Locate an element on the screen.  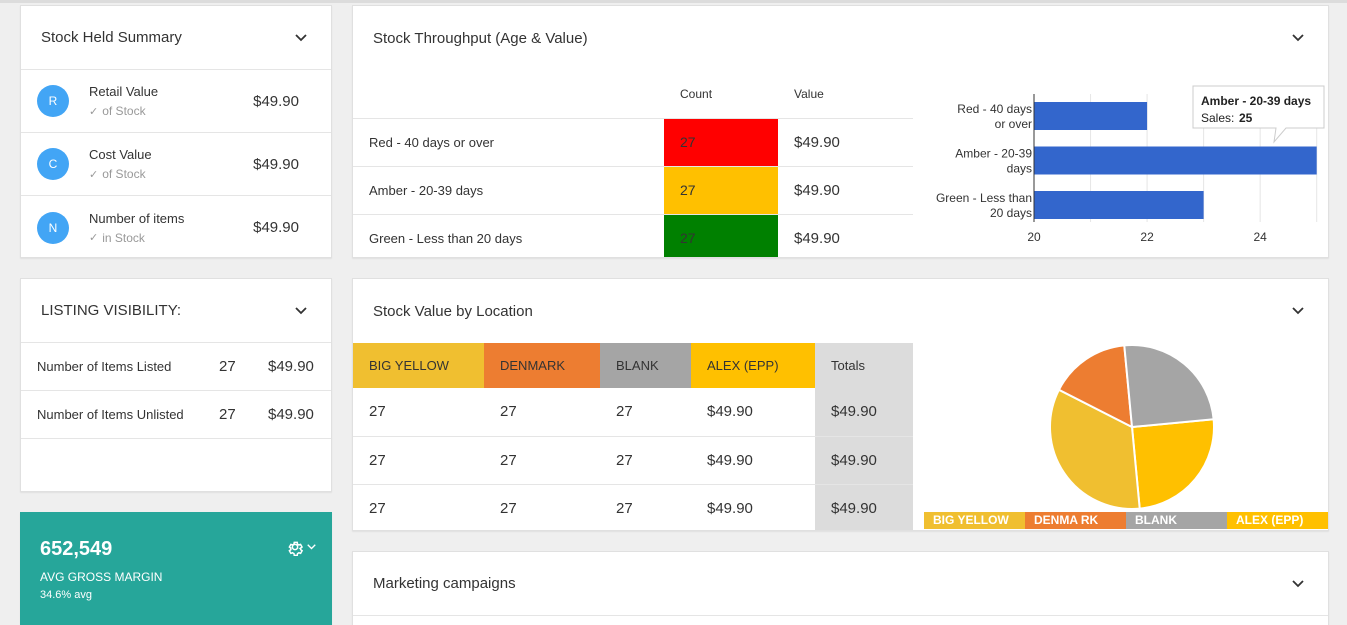
table-row: Red - 40 days or over 27 $49.90 is located at coordinates (633, 142).